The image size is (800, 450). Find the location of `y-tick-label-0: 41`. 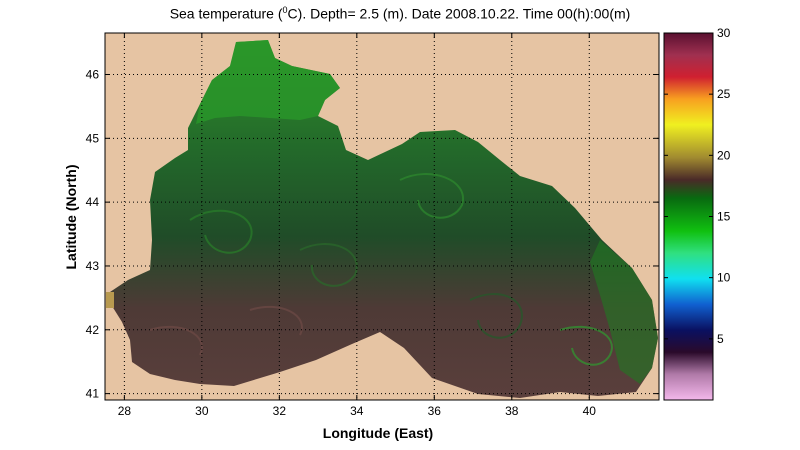

y-tick-label-0: 41 is located at coordinates (93, 394).